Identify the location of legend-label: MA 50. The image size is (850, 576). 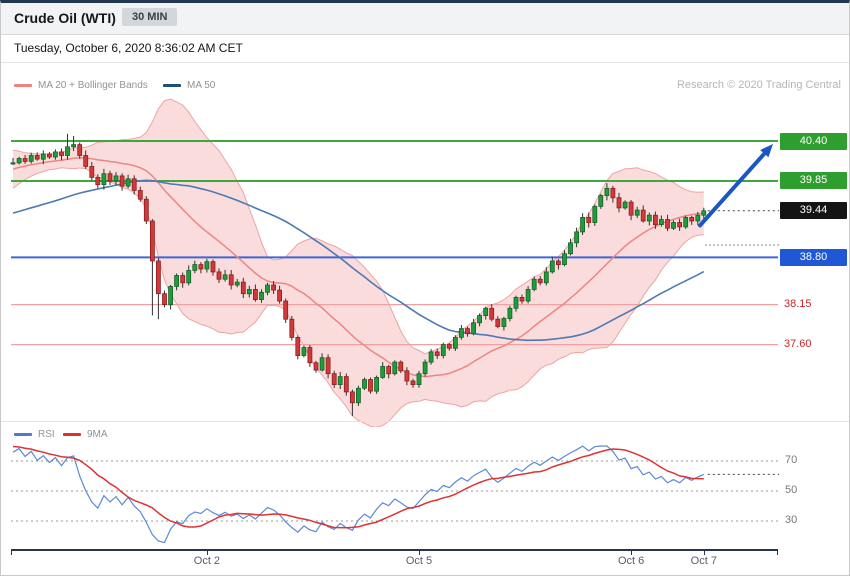
(201, 85).